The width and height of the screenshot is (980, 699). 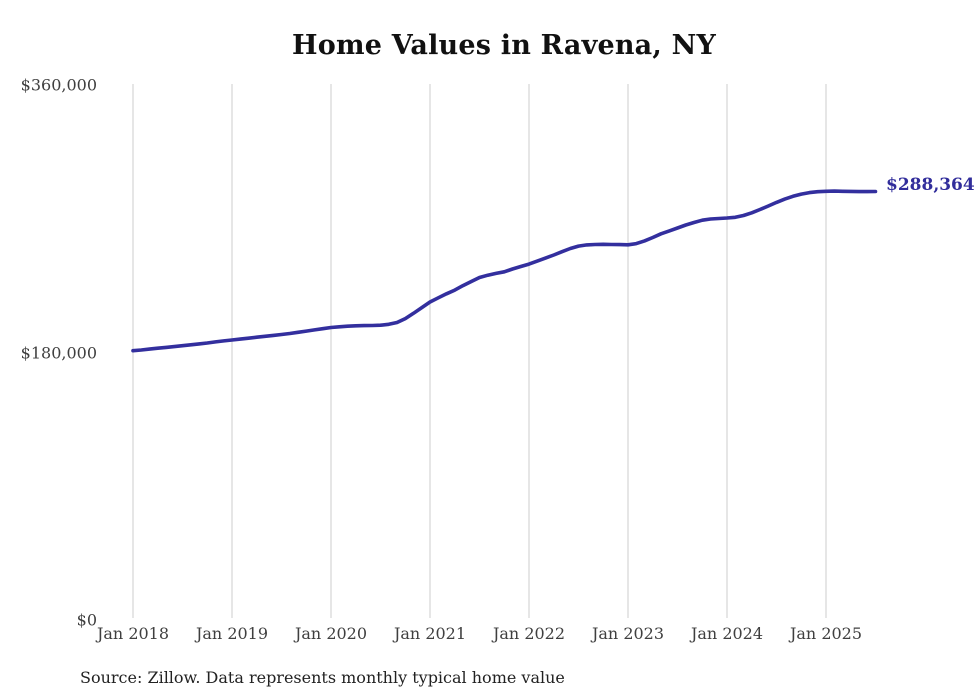 What do you see at coordinates (826, 633) in the screenshot?
I see `x-tick-label-jan-2025: Jan 2025` at bounding box center [826, 633].